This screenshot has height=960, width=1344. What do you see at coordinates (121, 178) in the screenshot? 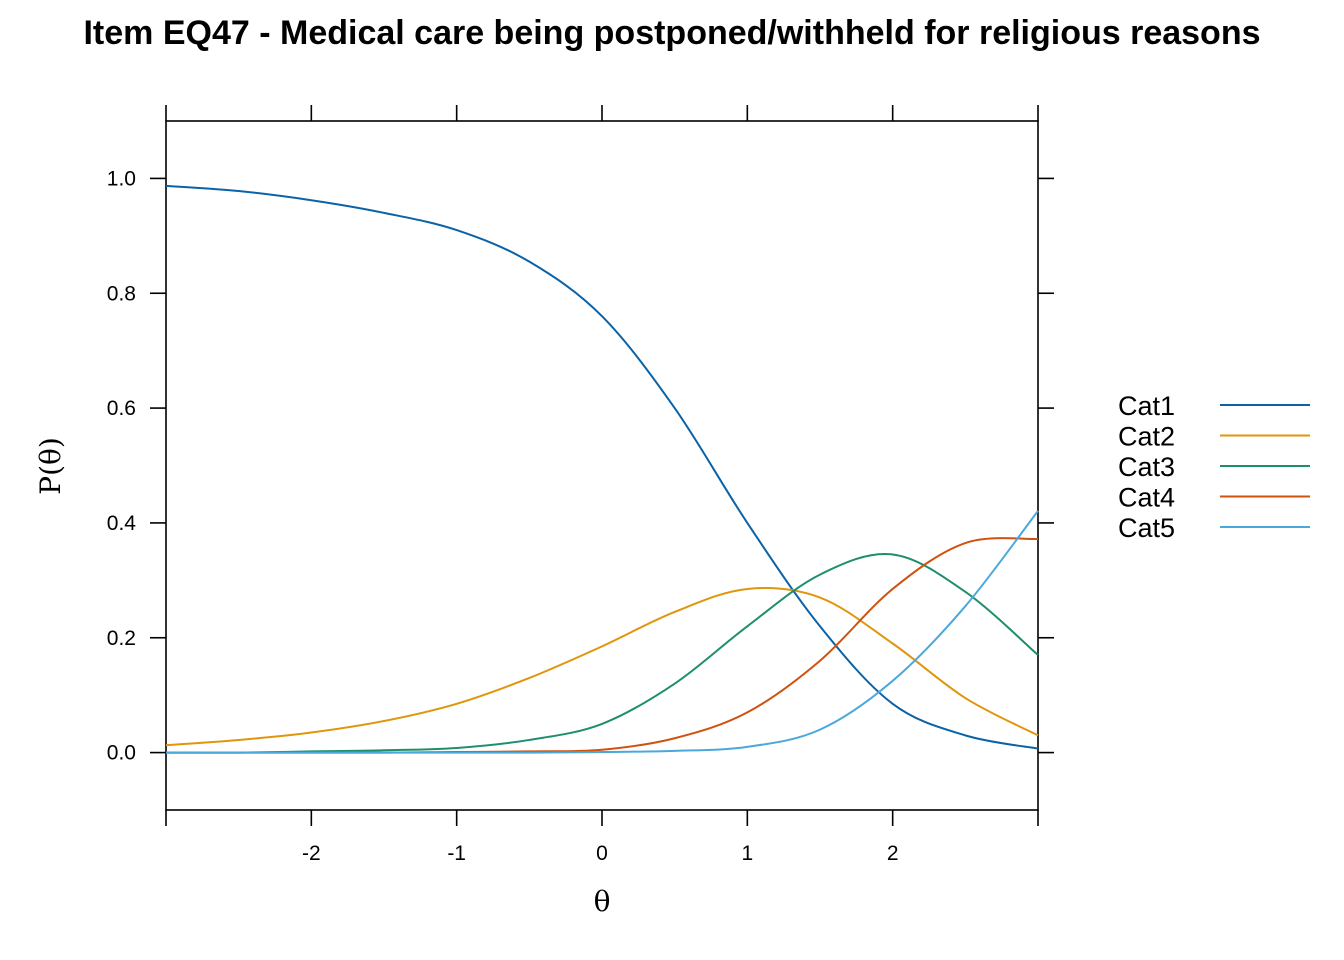
I see `y-tick-label: 1.0` at bounding box center [121, 178].